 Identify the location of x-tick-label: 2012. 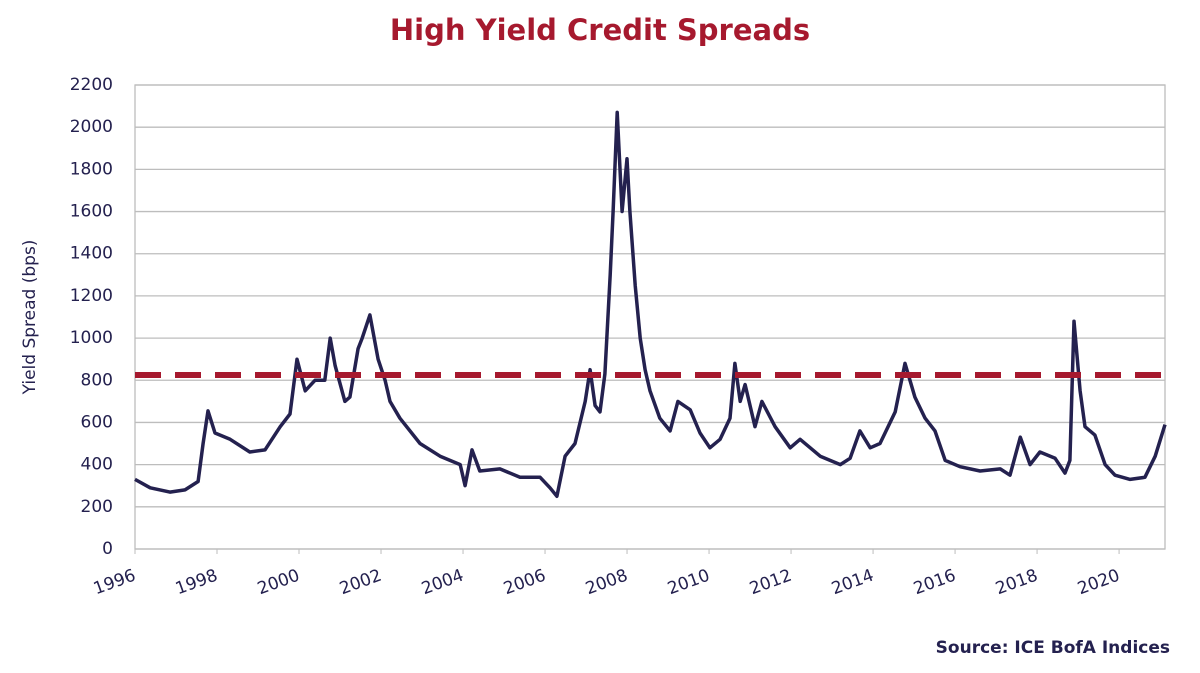
(770, 583).